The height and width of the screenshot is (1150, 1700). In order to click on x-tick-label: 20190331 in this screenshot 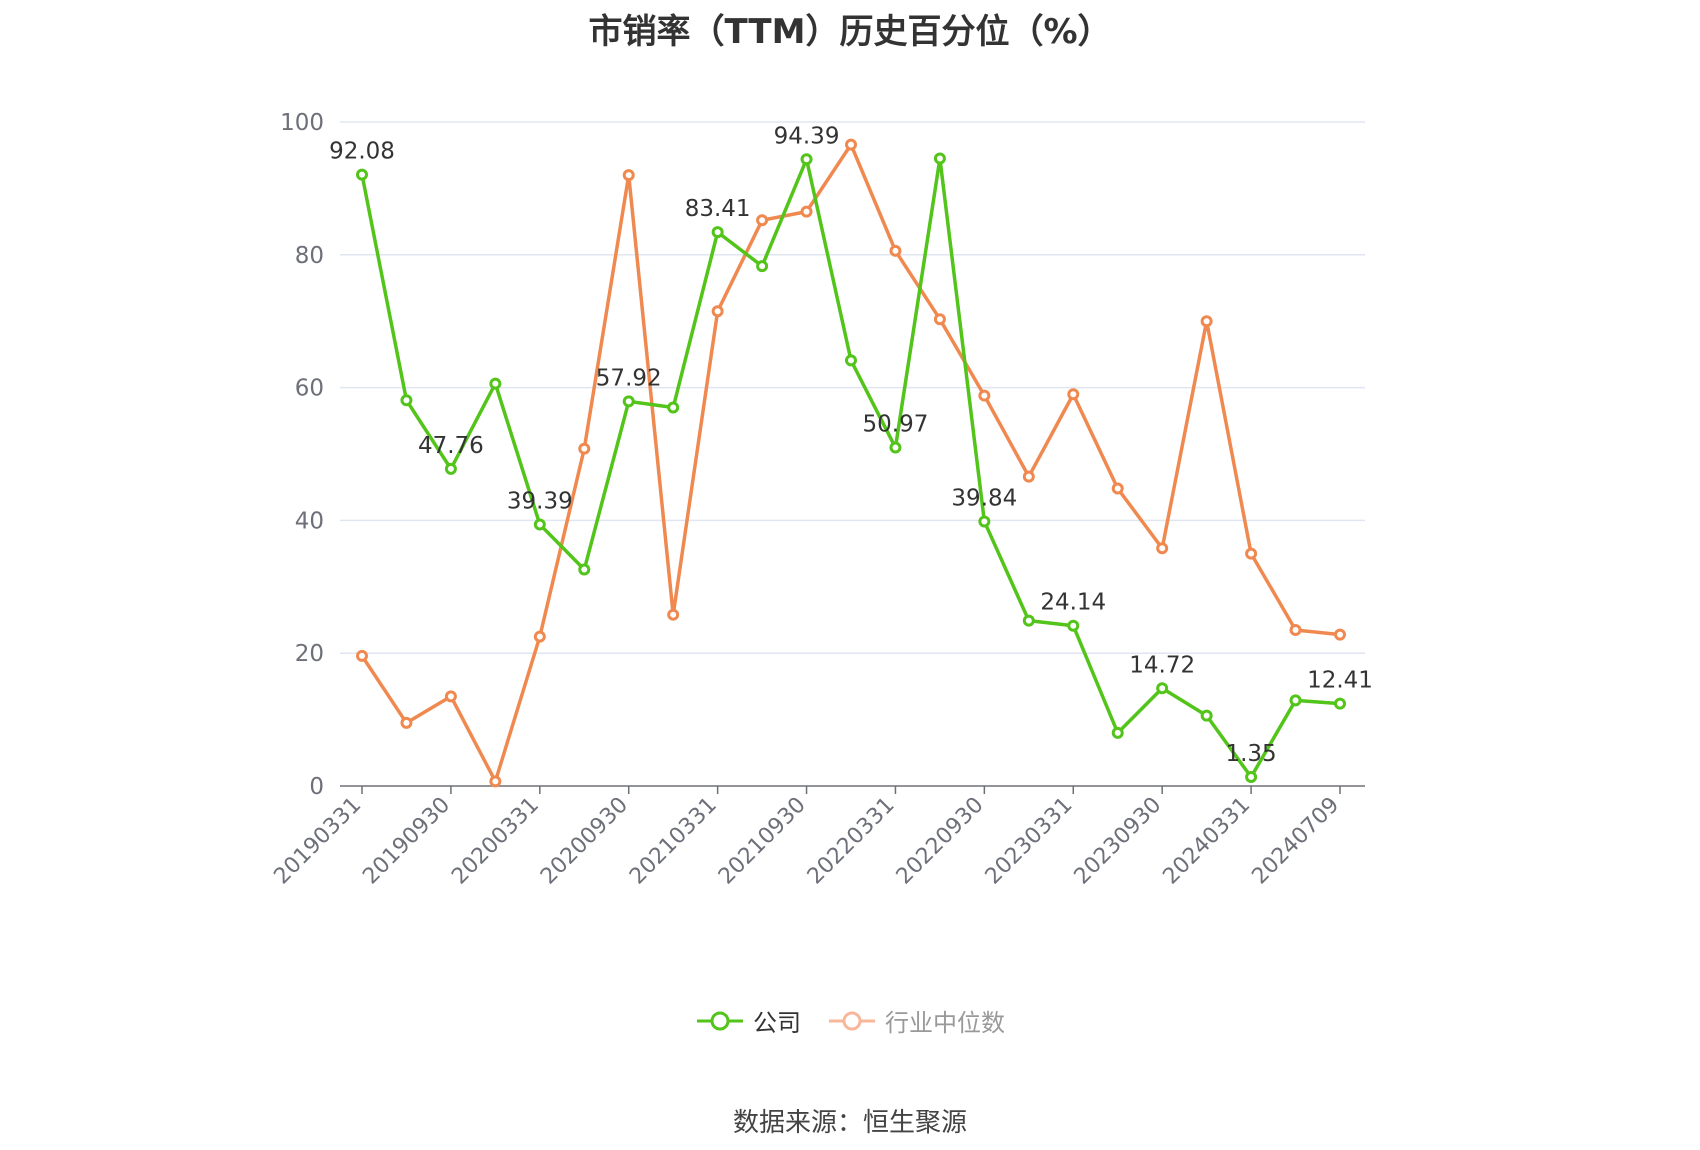, I will do `click(317, 841)`.